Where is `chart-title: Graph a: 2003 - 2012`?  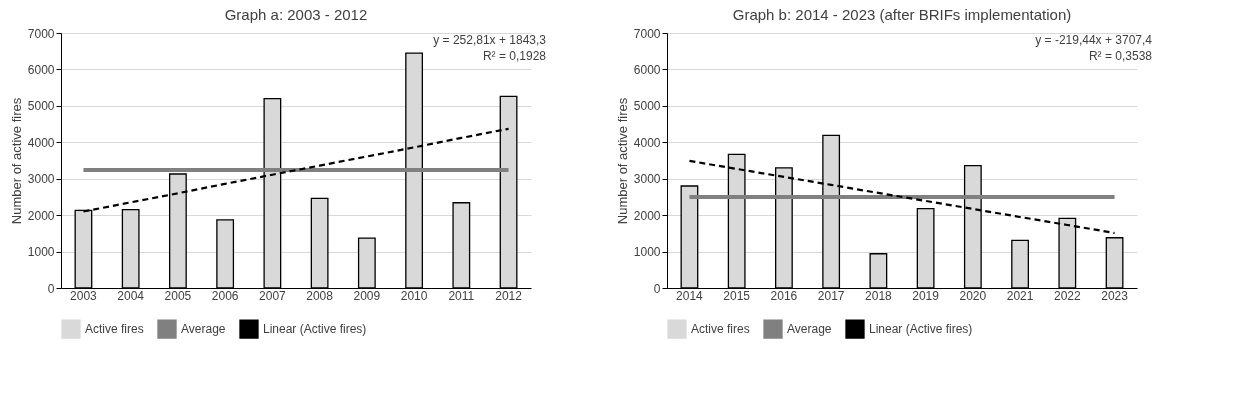 chart-title: Graph a: 2003 - 2012 is located at coordinates (296, 14).